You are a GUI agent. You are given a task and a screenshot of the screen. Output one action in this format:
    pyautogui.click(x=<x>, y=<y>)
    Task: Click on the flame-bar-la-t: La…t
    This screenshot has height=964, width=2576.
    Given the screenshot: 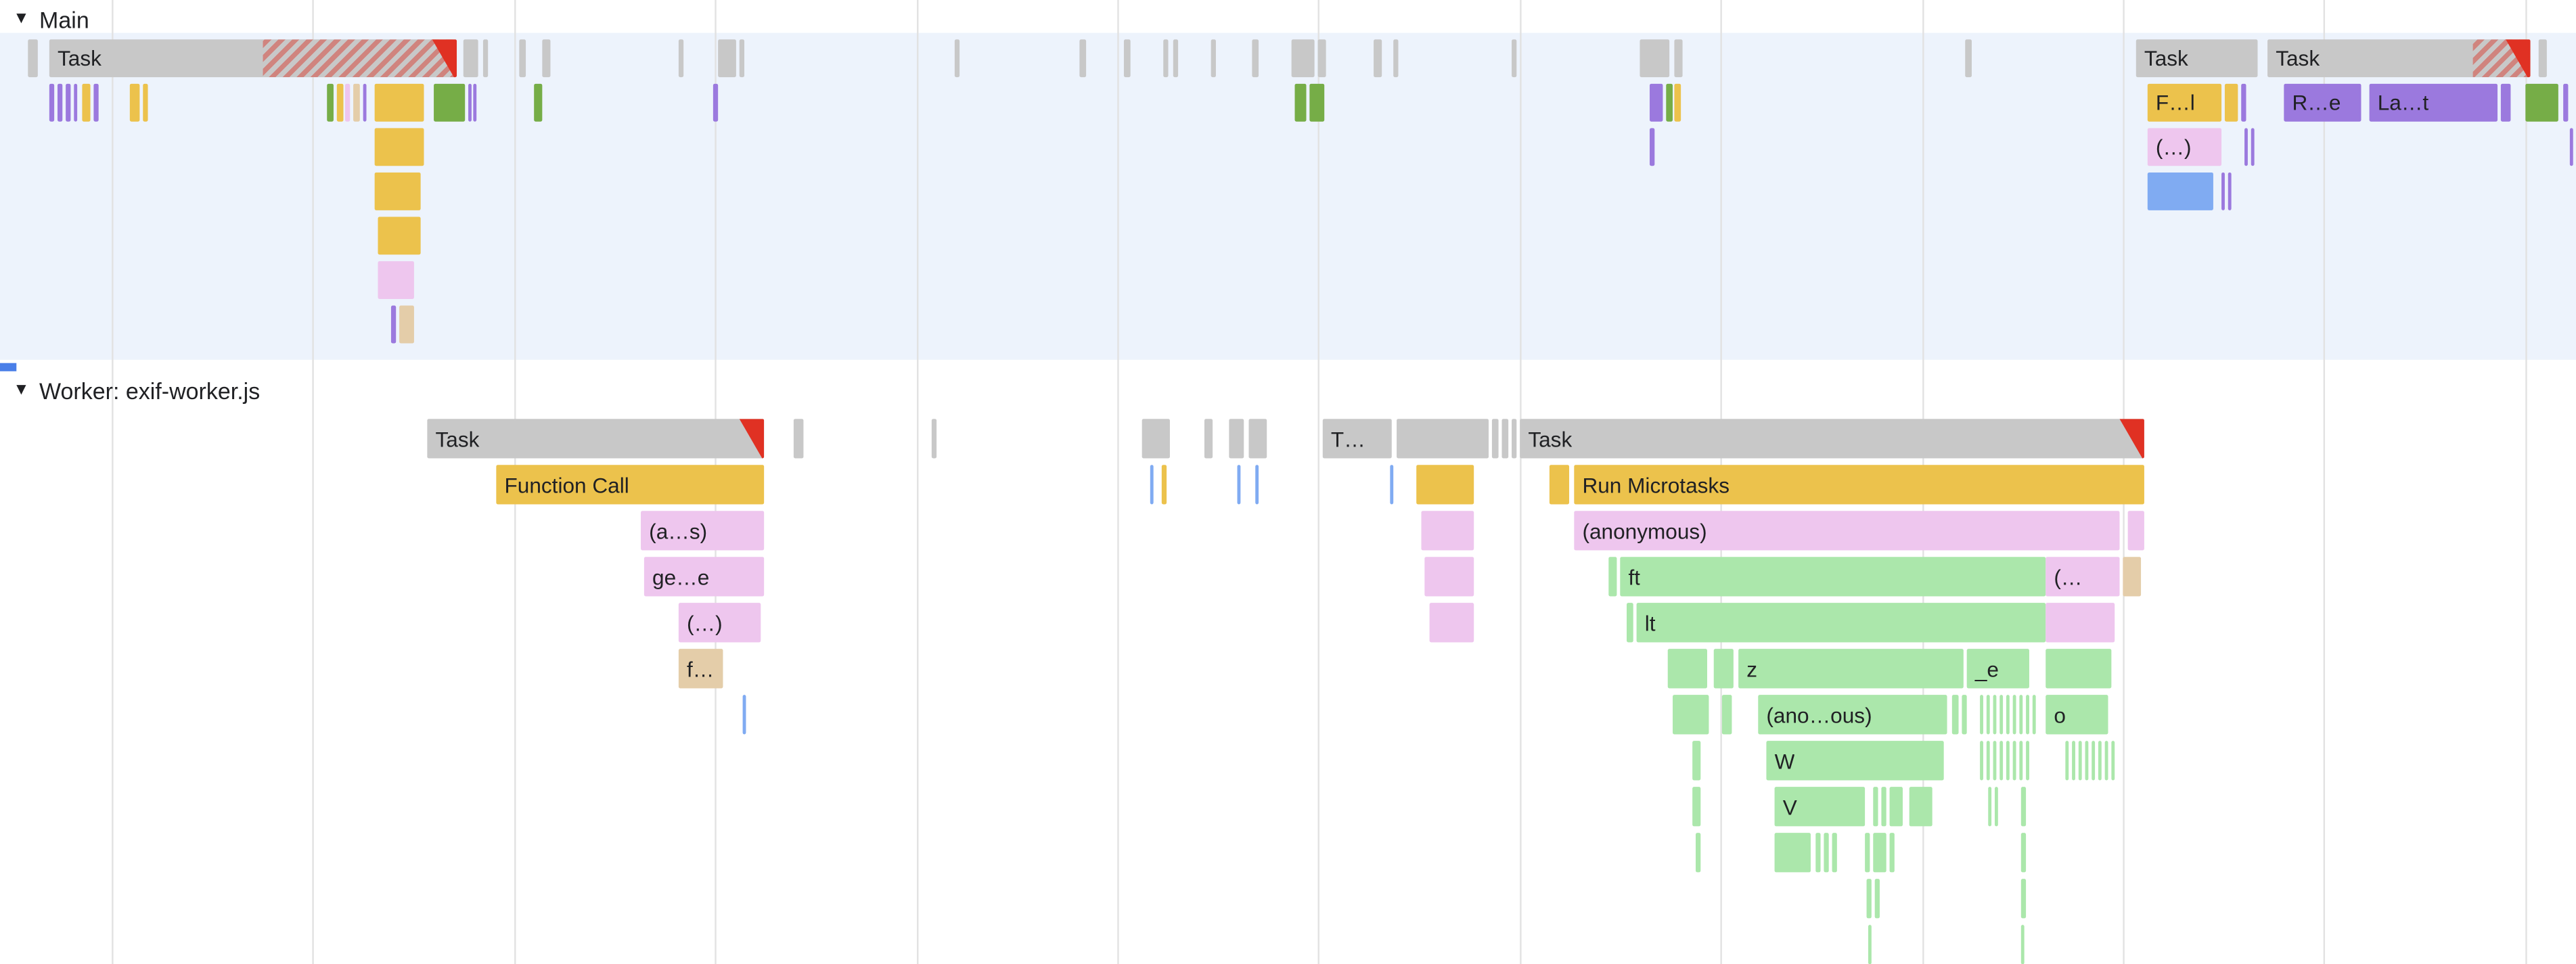 What is the action you would take?
    pyautogui.click(x=2433, y=103)
    